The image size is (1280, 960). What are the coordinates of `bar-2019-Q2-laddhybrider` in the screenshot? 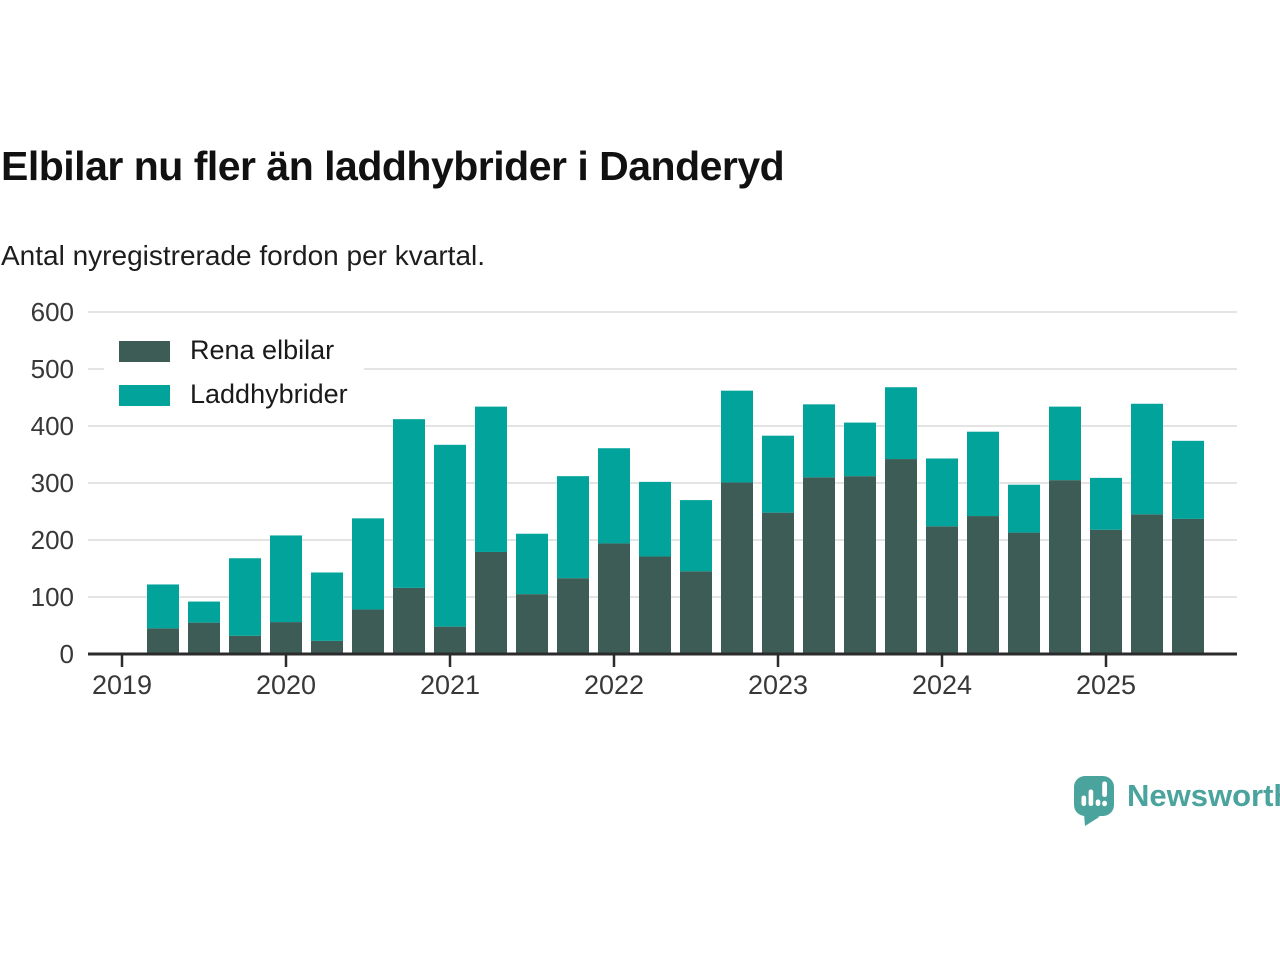 It's located at (163, 606).